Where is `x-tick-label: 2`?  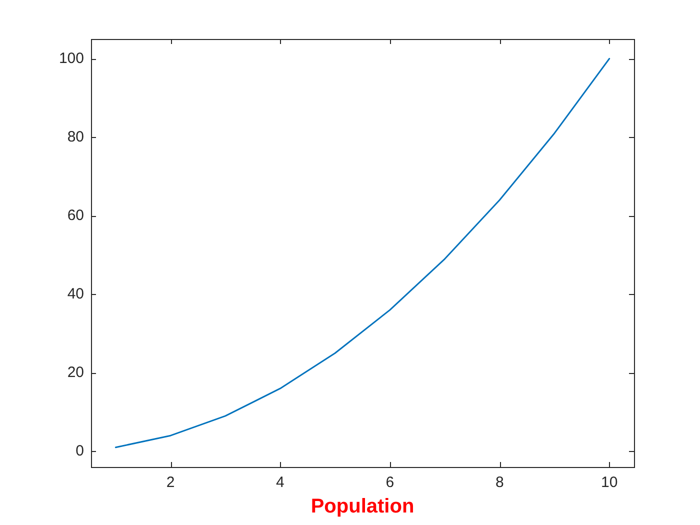 x-tick-label: 2 is located at coordinates (170, 483).